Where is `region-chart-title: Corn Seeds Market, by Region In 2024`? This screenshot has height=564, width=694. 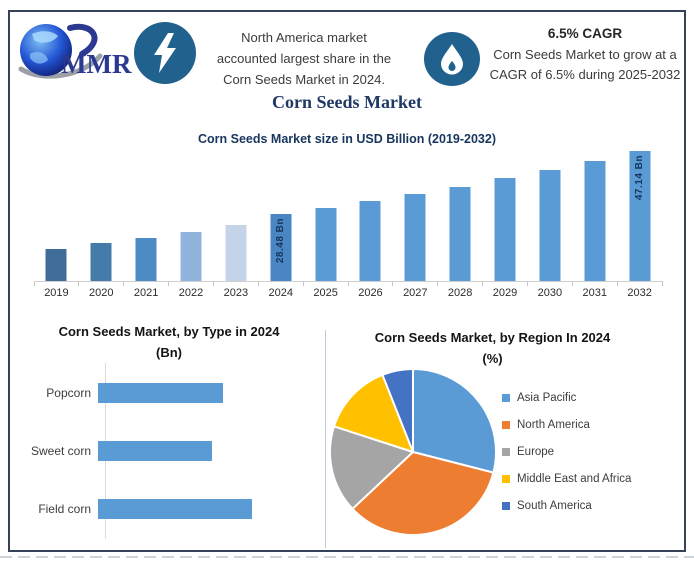 region-chart-title: Corn Seeds Market, by Region In 2024 is located at coordinates (492, 337).